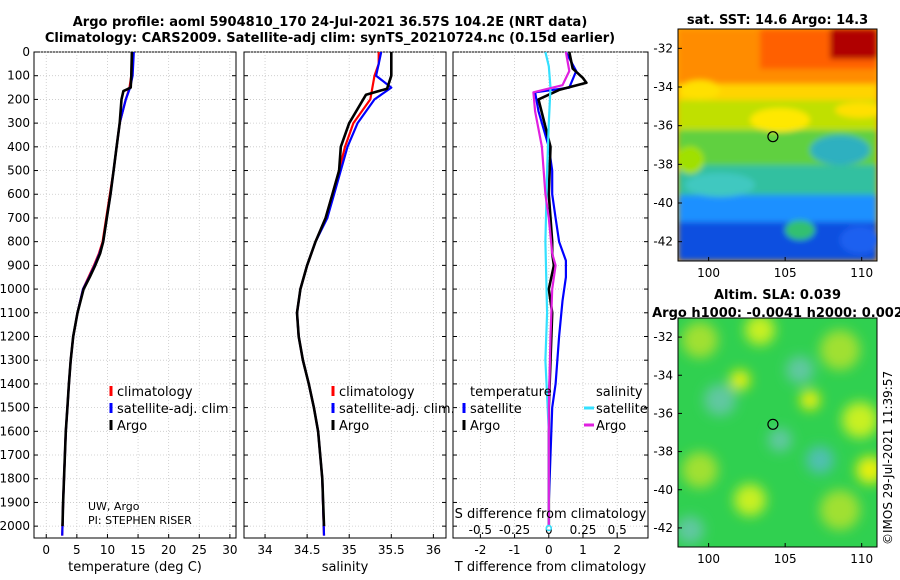  I want to click on x-axis-label: T difference from climatology, so click(550, 567).